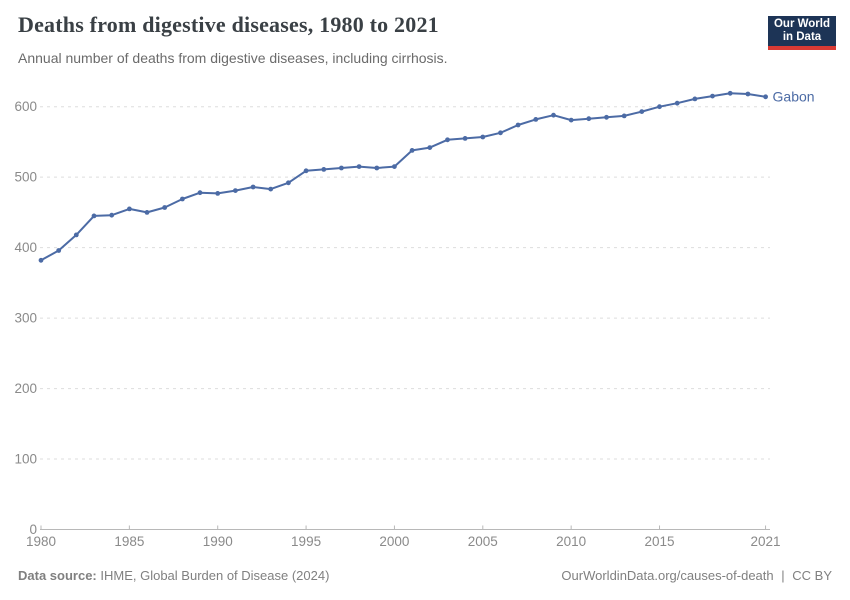 The height and width of the screenshot is (600, 850). What do you see at coordinates (25, 318) in the screenshot?
I see `y-tick-label: 300` at bounding box center [25, 318].